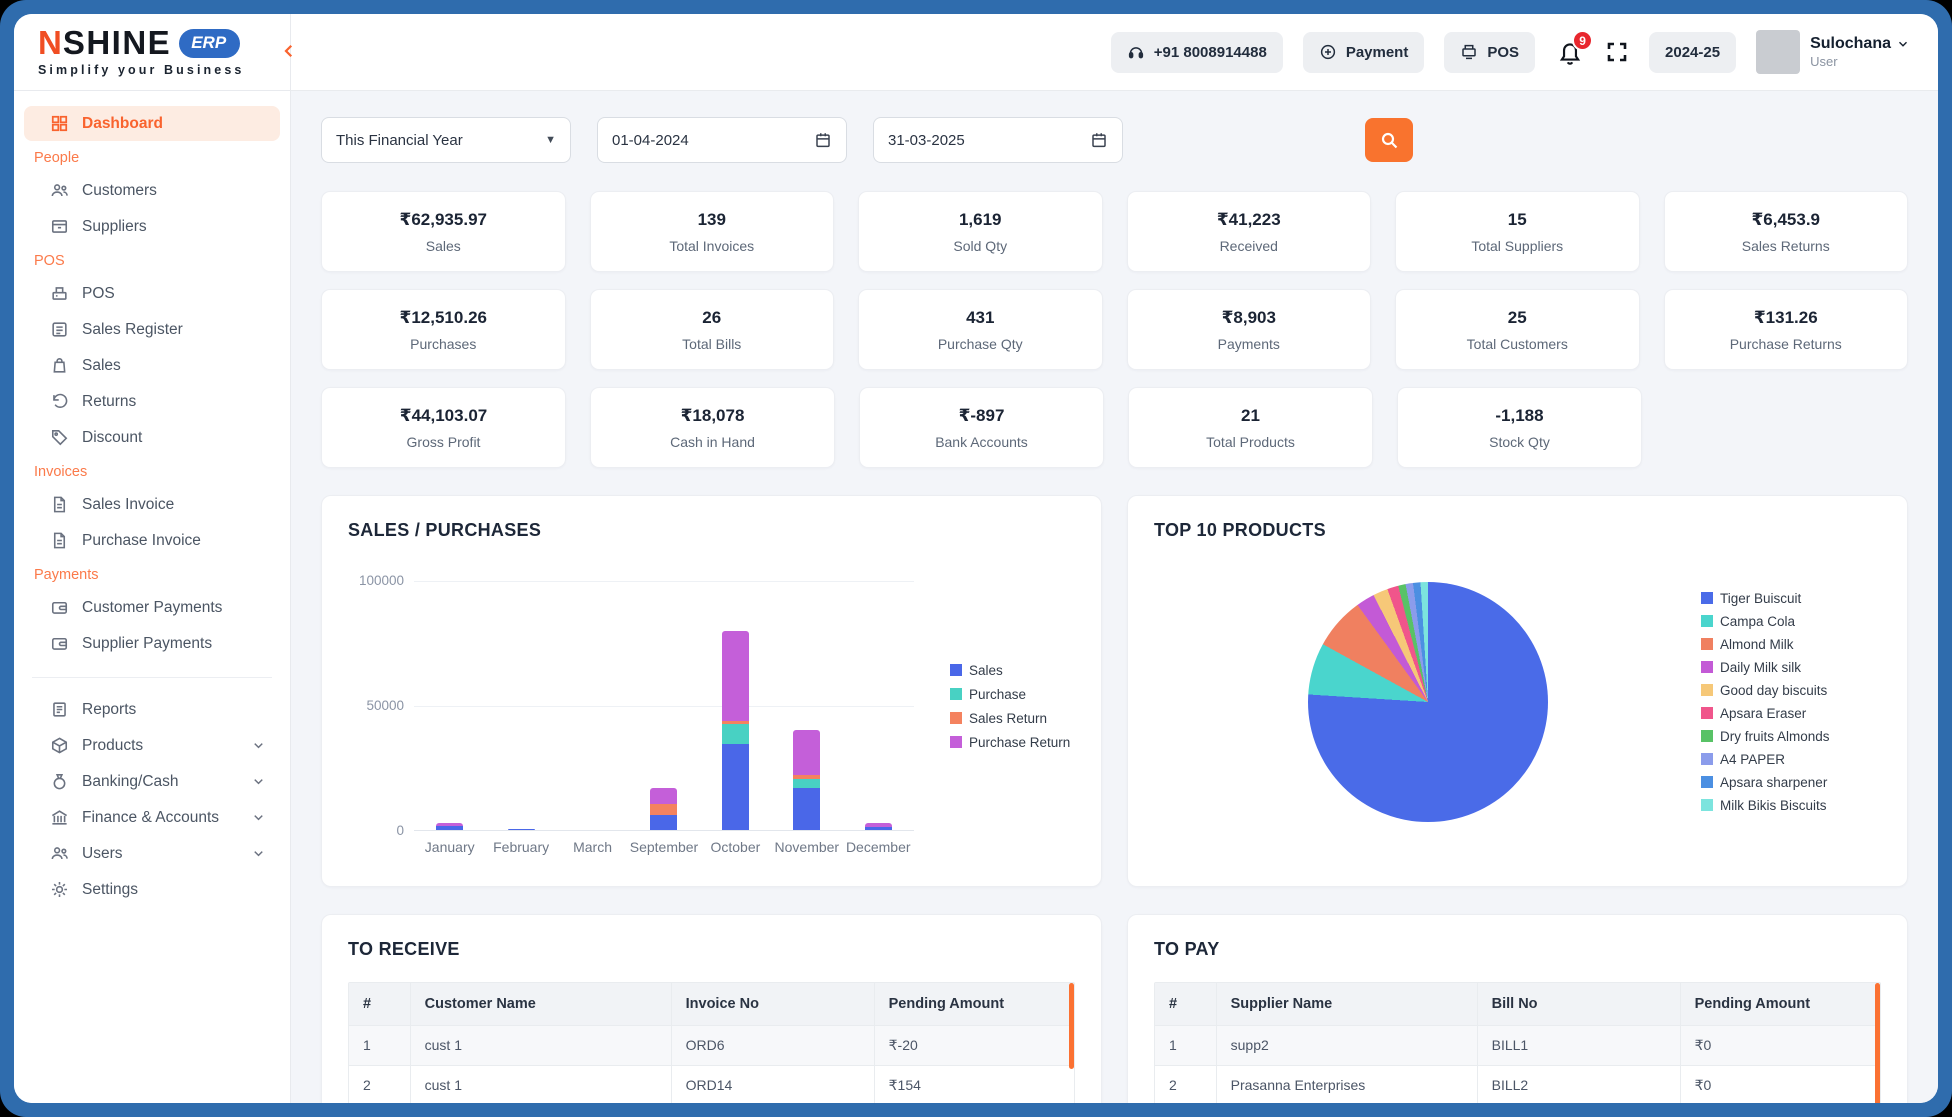  What do you see at coordinates (61, 472) in the screenshot?
I see `sidebar-section-invoices: Invoices` at bounding box center [61, 472].